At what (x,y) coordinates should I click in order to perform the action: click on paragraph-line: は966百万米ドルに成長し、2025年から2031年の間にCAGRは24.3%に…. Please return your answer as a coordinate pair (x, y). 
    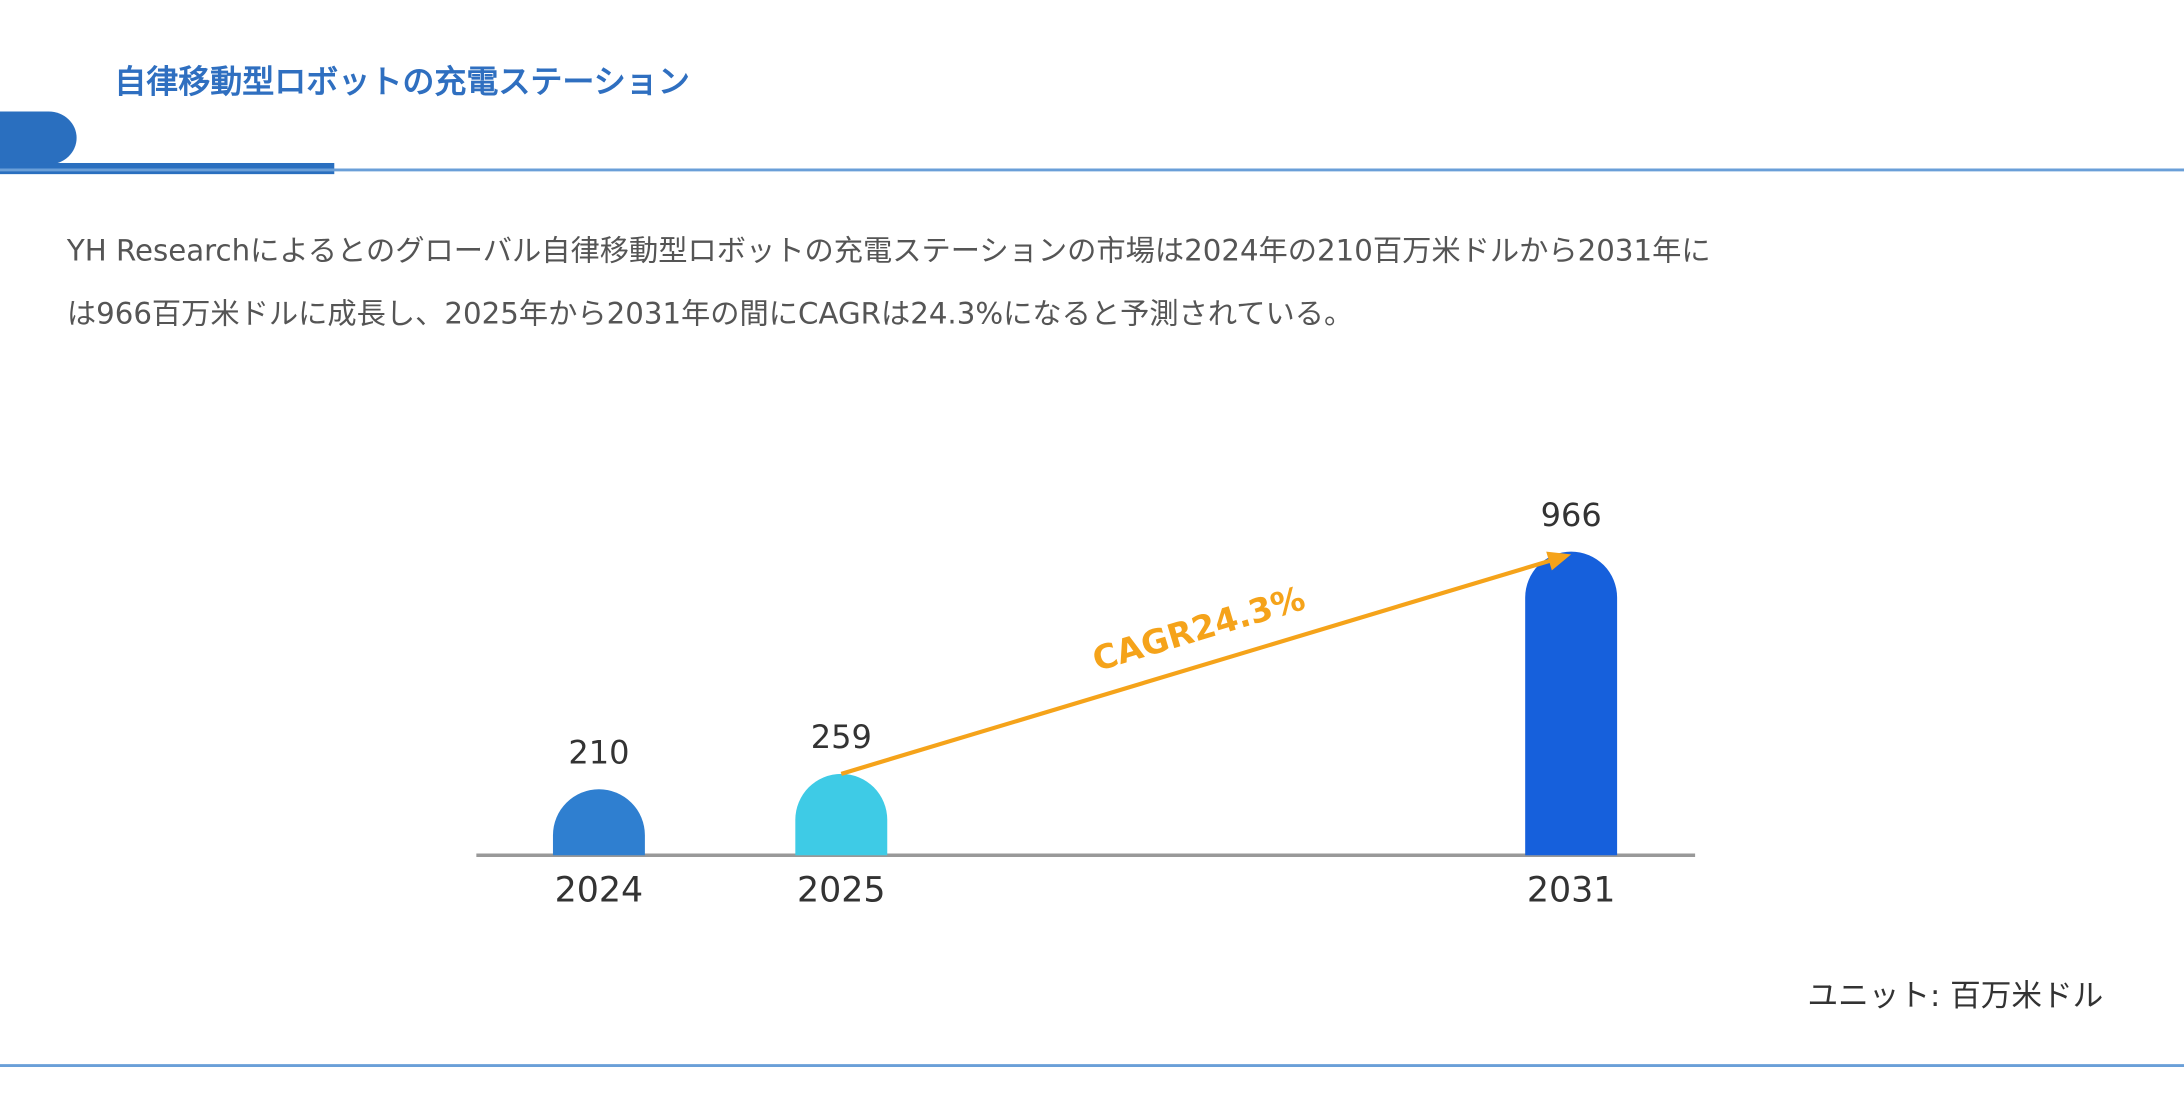
    Looking at the image, I should click on (710, 313).